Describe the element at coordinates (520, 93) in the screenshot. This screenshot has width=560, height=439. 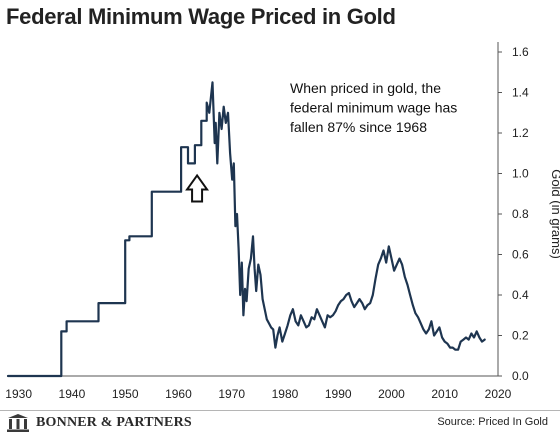
I see `y-tick-label: 1.4` at that location.